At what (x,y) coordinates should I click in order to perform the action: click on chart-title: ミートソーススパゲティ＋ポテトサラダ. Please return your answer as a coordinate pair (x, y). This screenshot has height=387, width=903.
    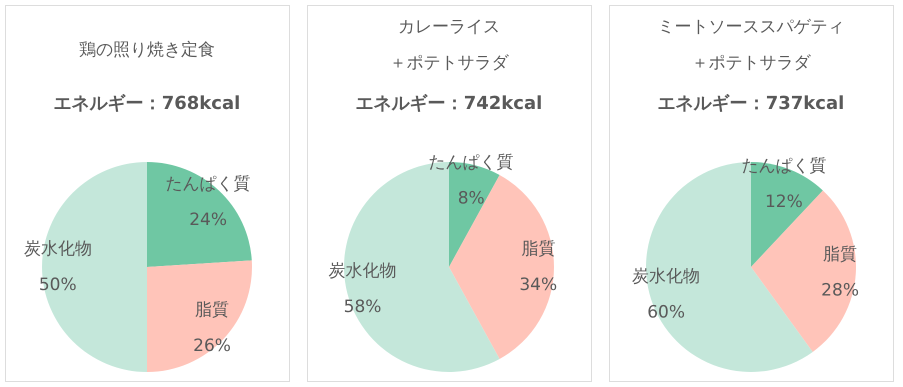
    Looking at the image, I should click on (751, 45).